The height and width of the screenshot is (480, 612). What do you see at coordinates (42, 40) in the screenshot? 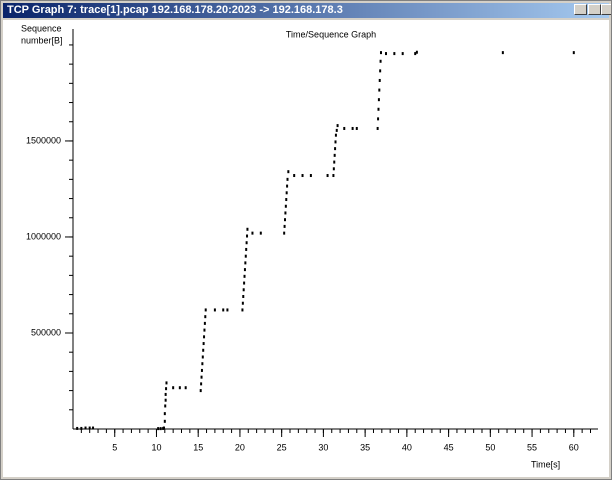
I see `y-axis-label: number[B]` at bounding box center [42, 40].